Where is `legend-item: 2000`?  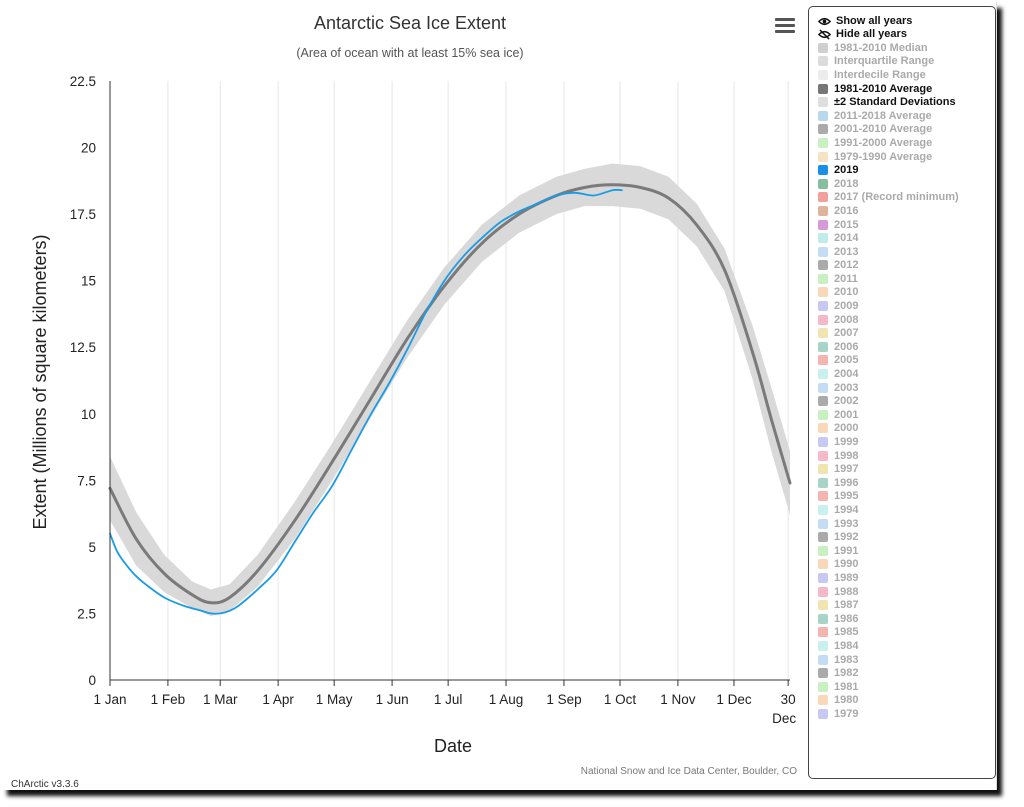 legend-item: 2000 is located at coordinates (905, 429).